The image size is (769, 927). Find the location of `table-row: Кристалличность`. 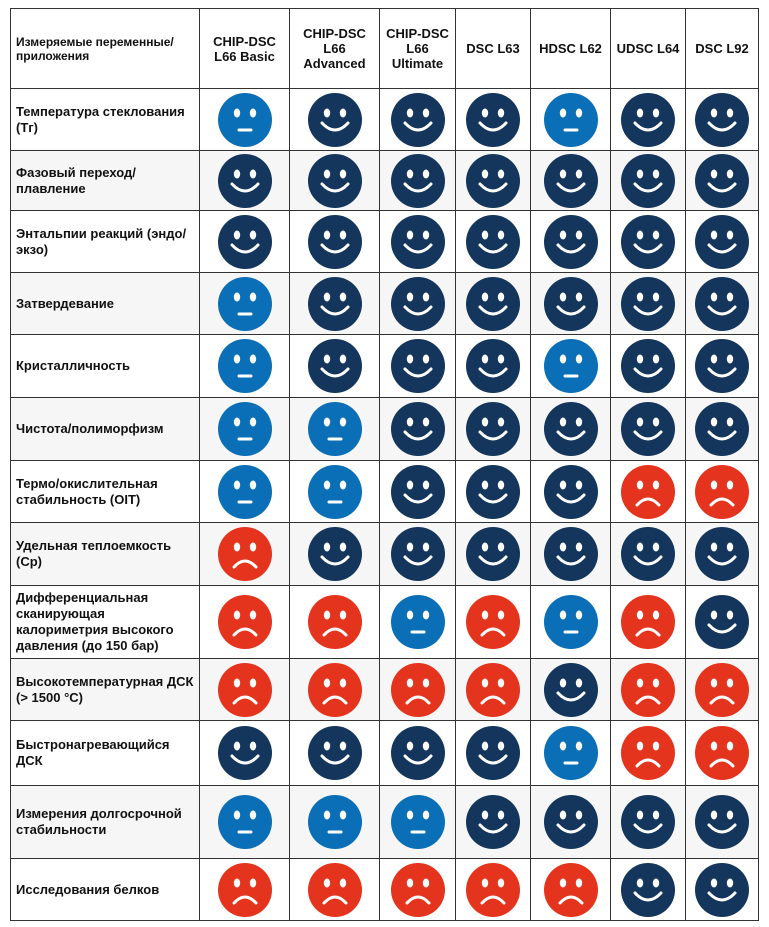

table-row: Кристалличность is located at coordinates (384, 366).